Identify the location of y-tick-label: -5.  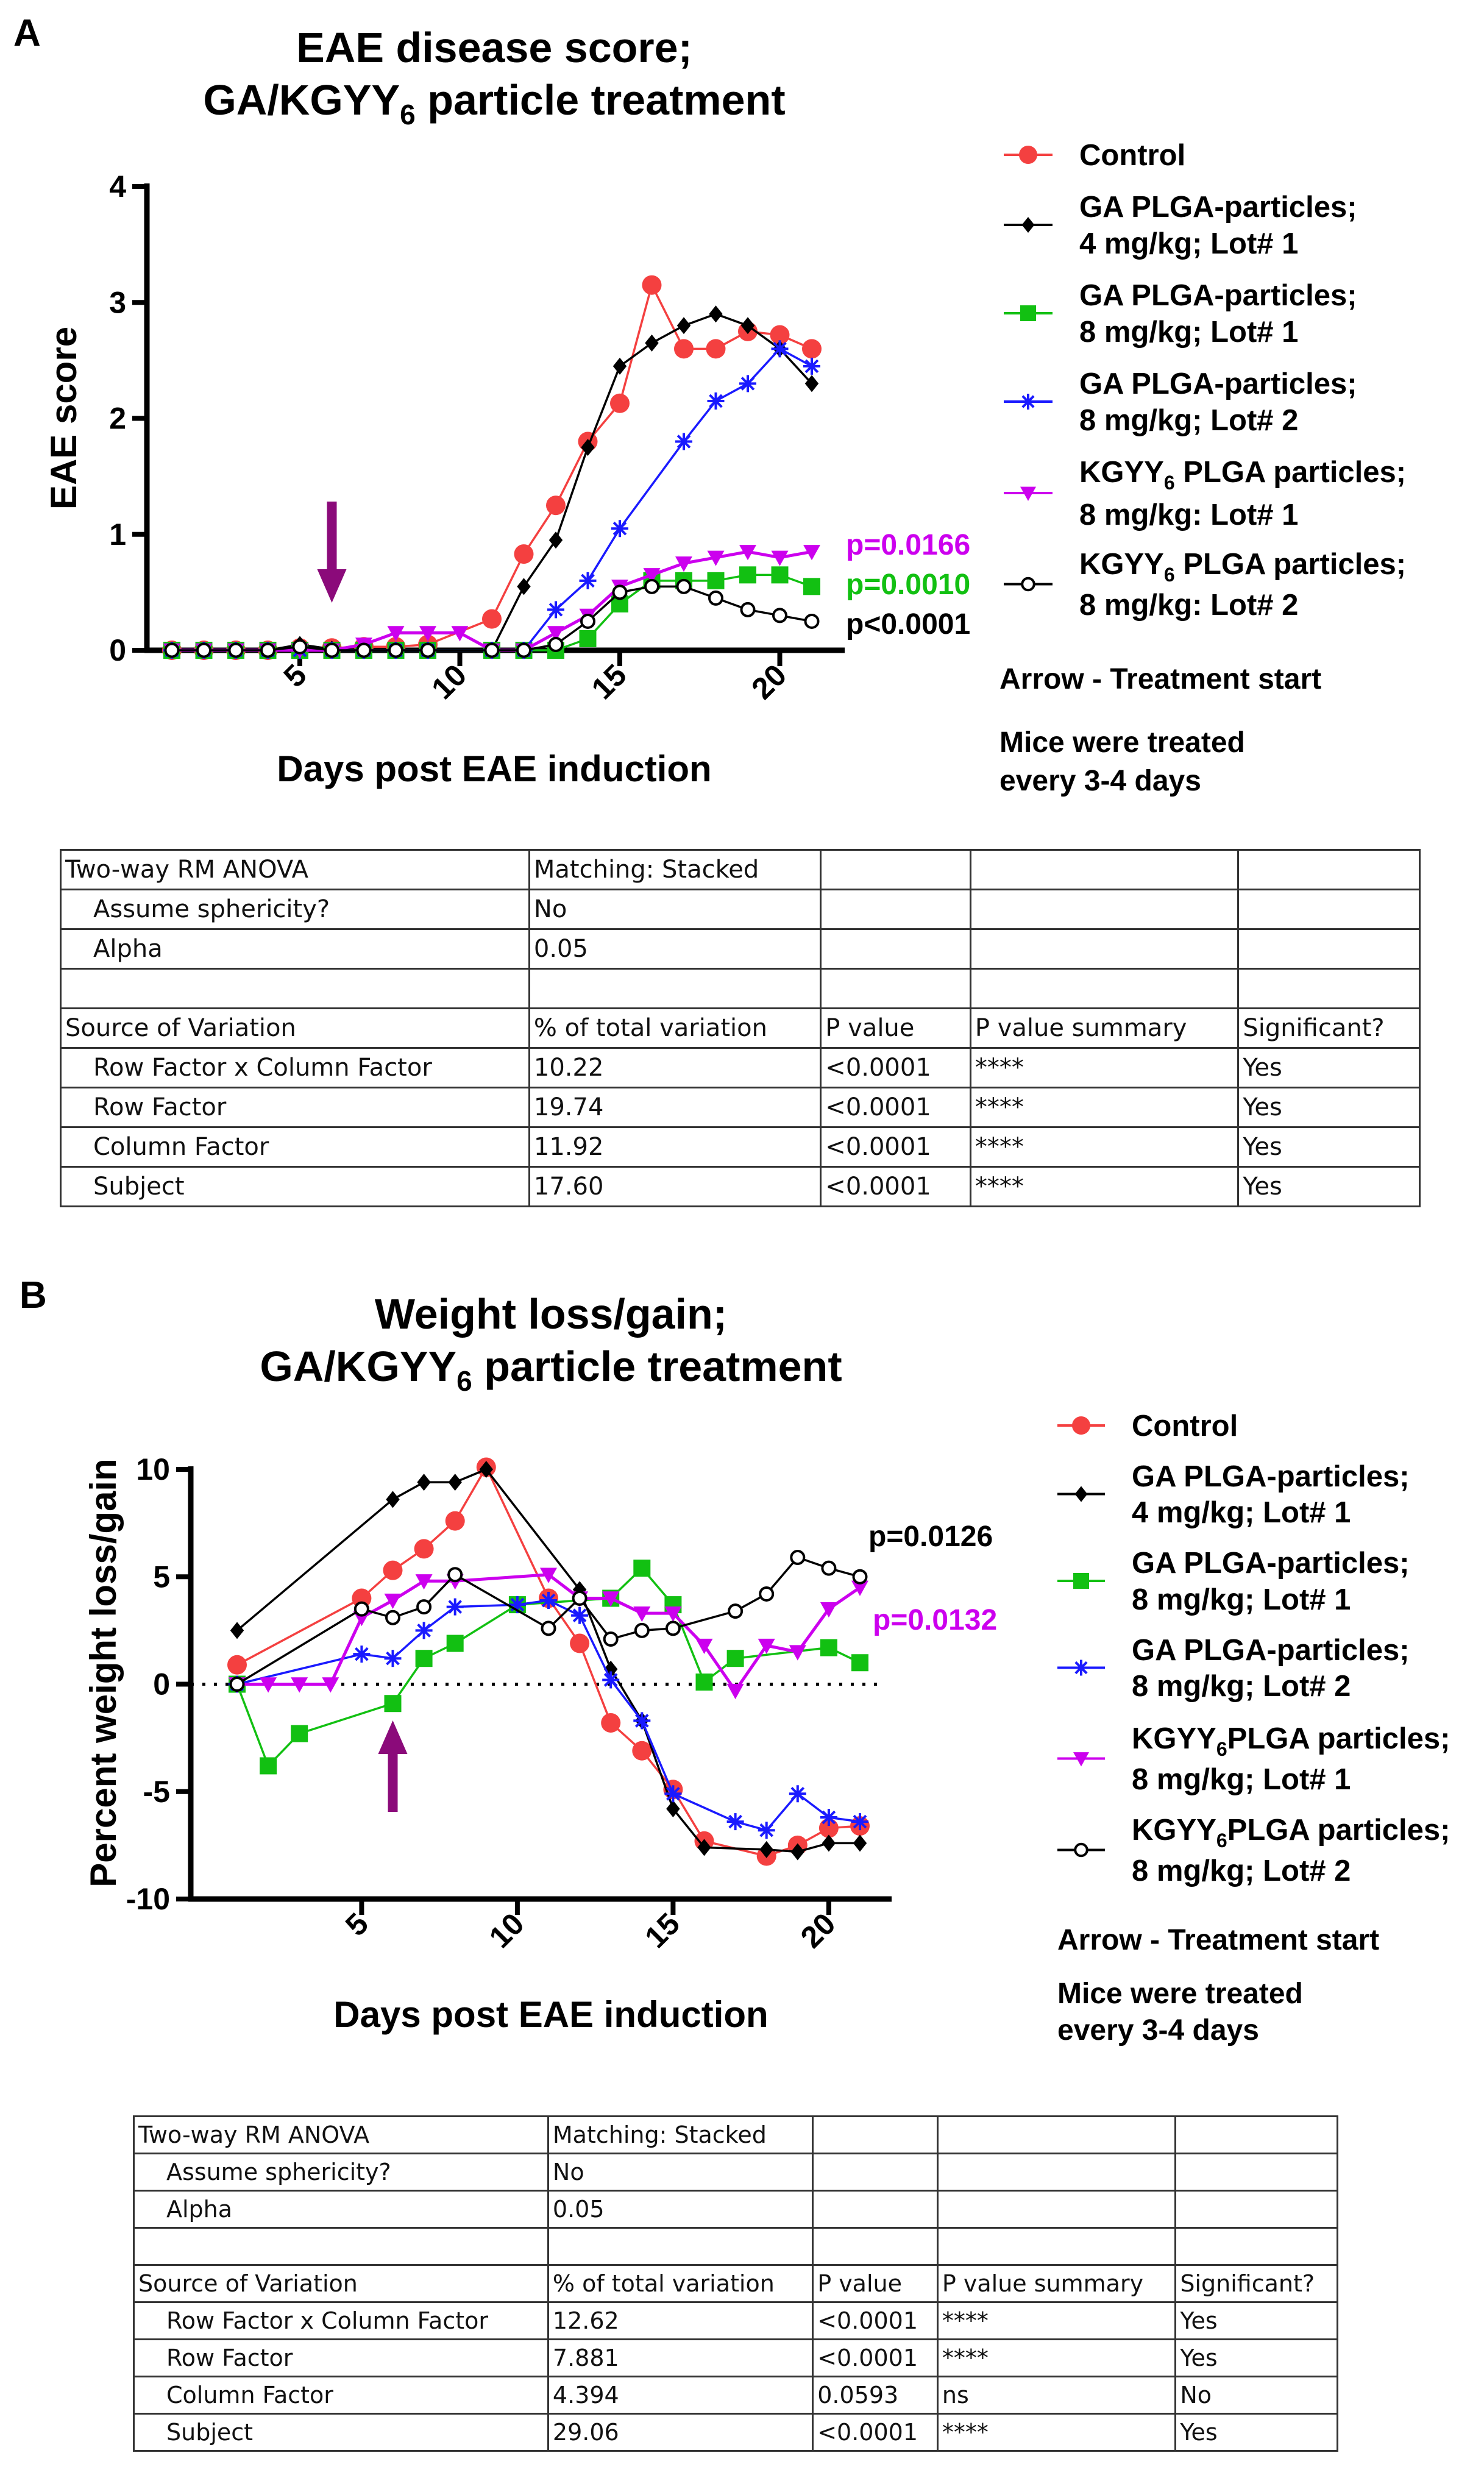
(157, 1792).